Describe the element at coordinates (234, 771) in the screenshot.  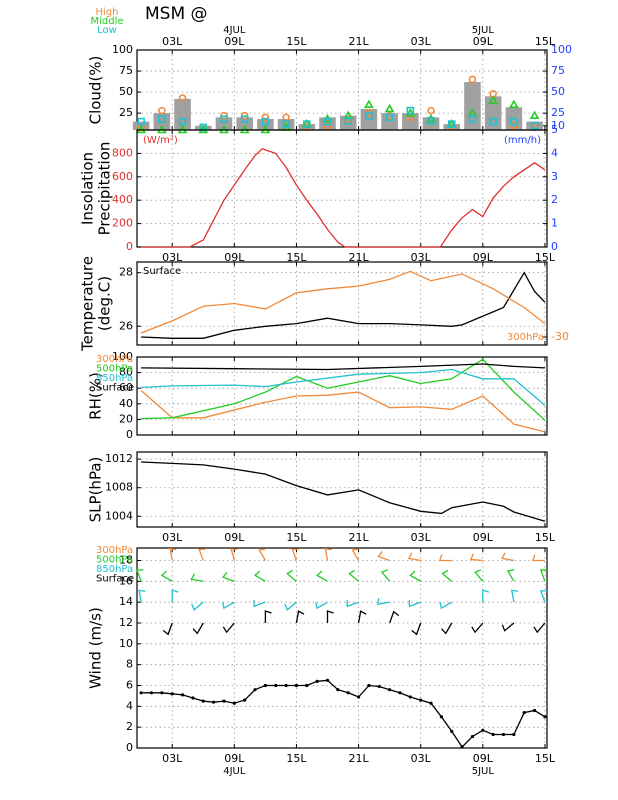
I see `date-label: 4JUL` at that location.